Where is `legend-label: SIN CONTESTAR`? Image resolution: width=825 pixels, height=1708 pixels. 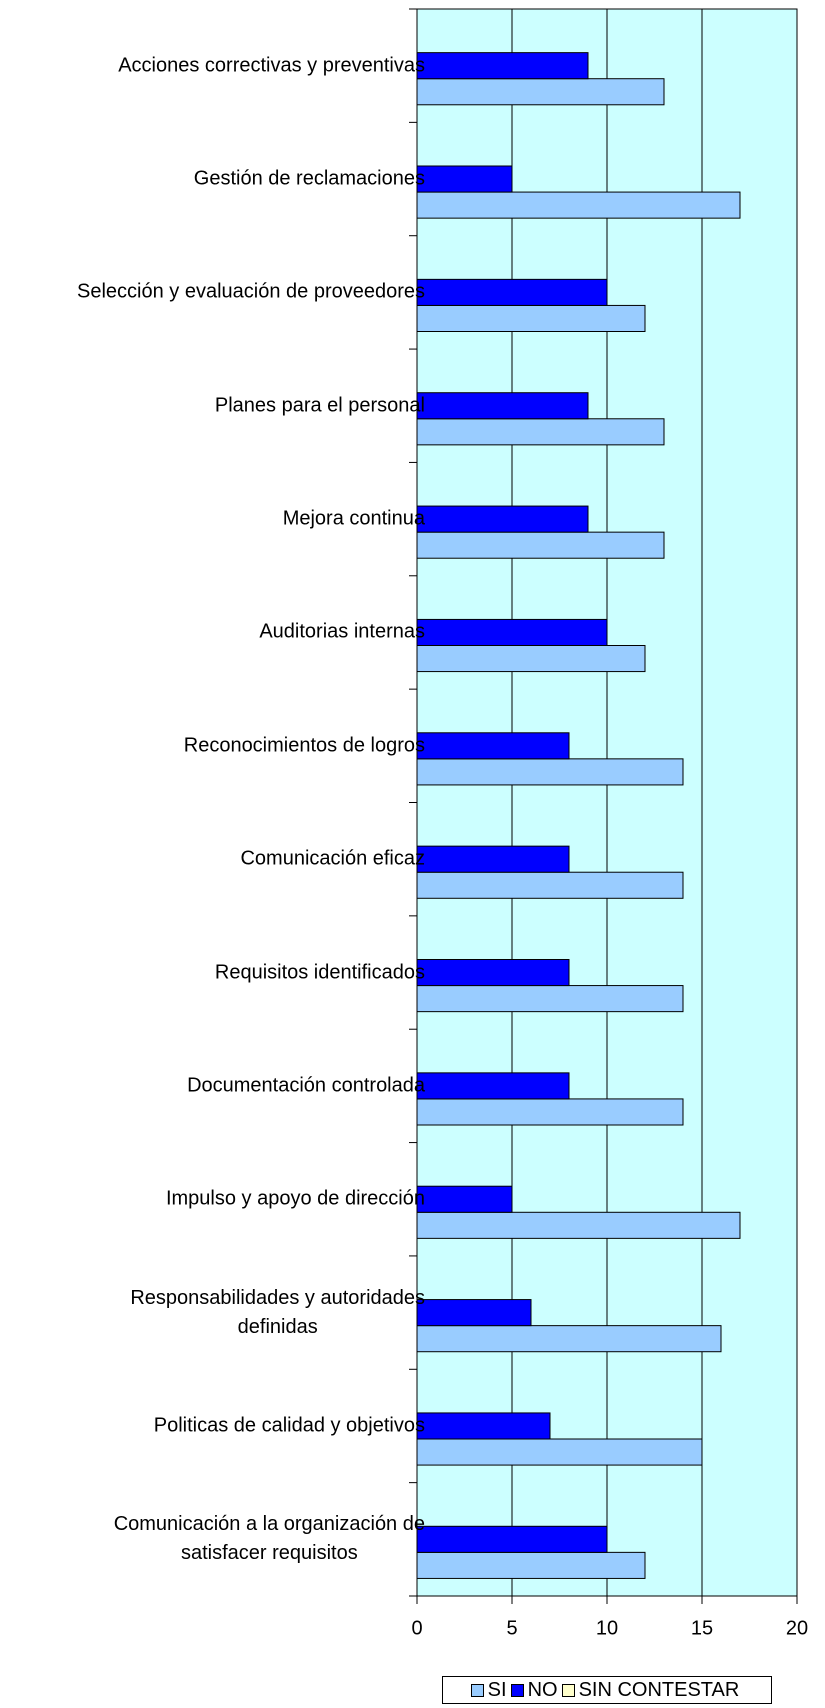
legend-label: SIN CONTESTAR is located at coordinates (659, 1689).